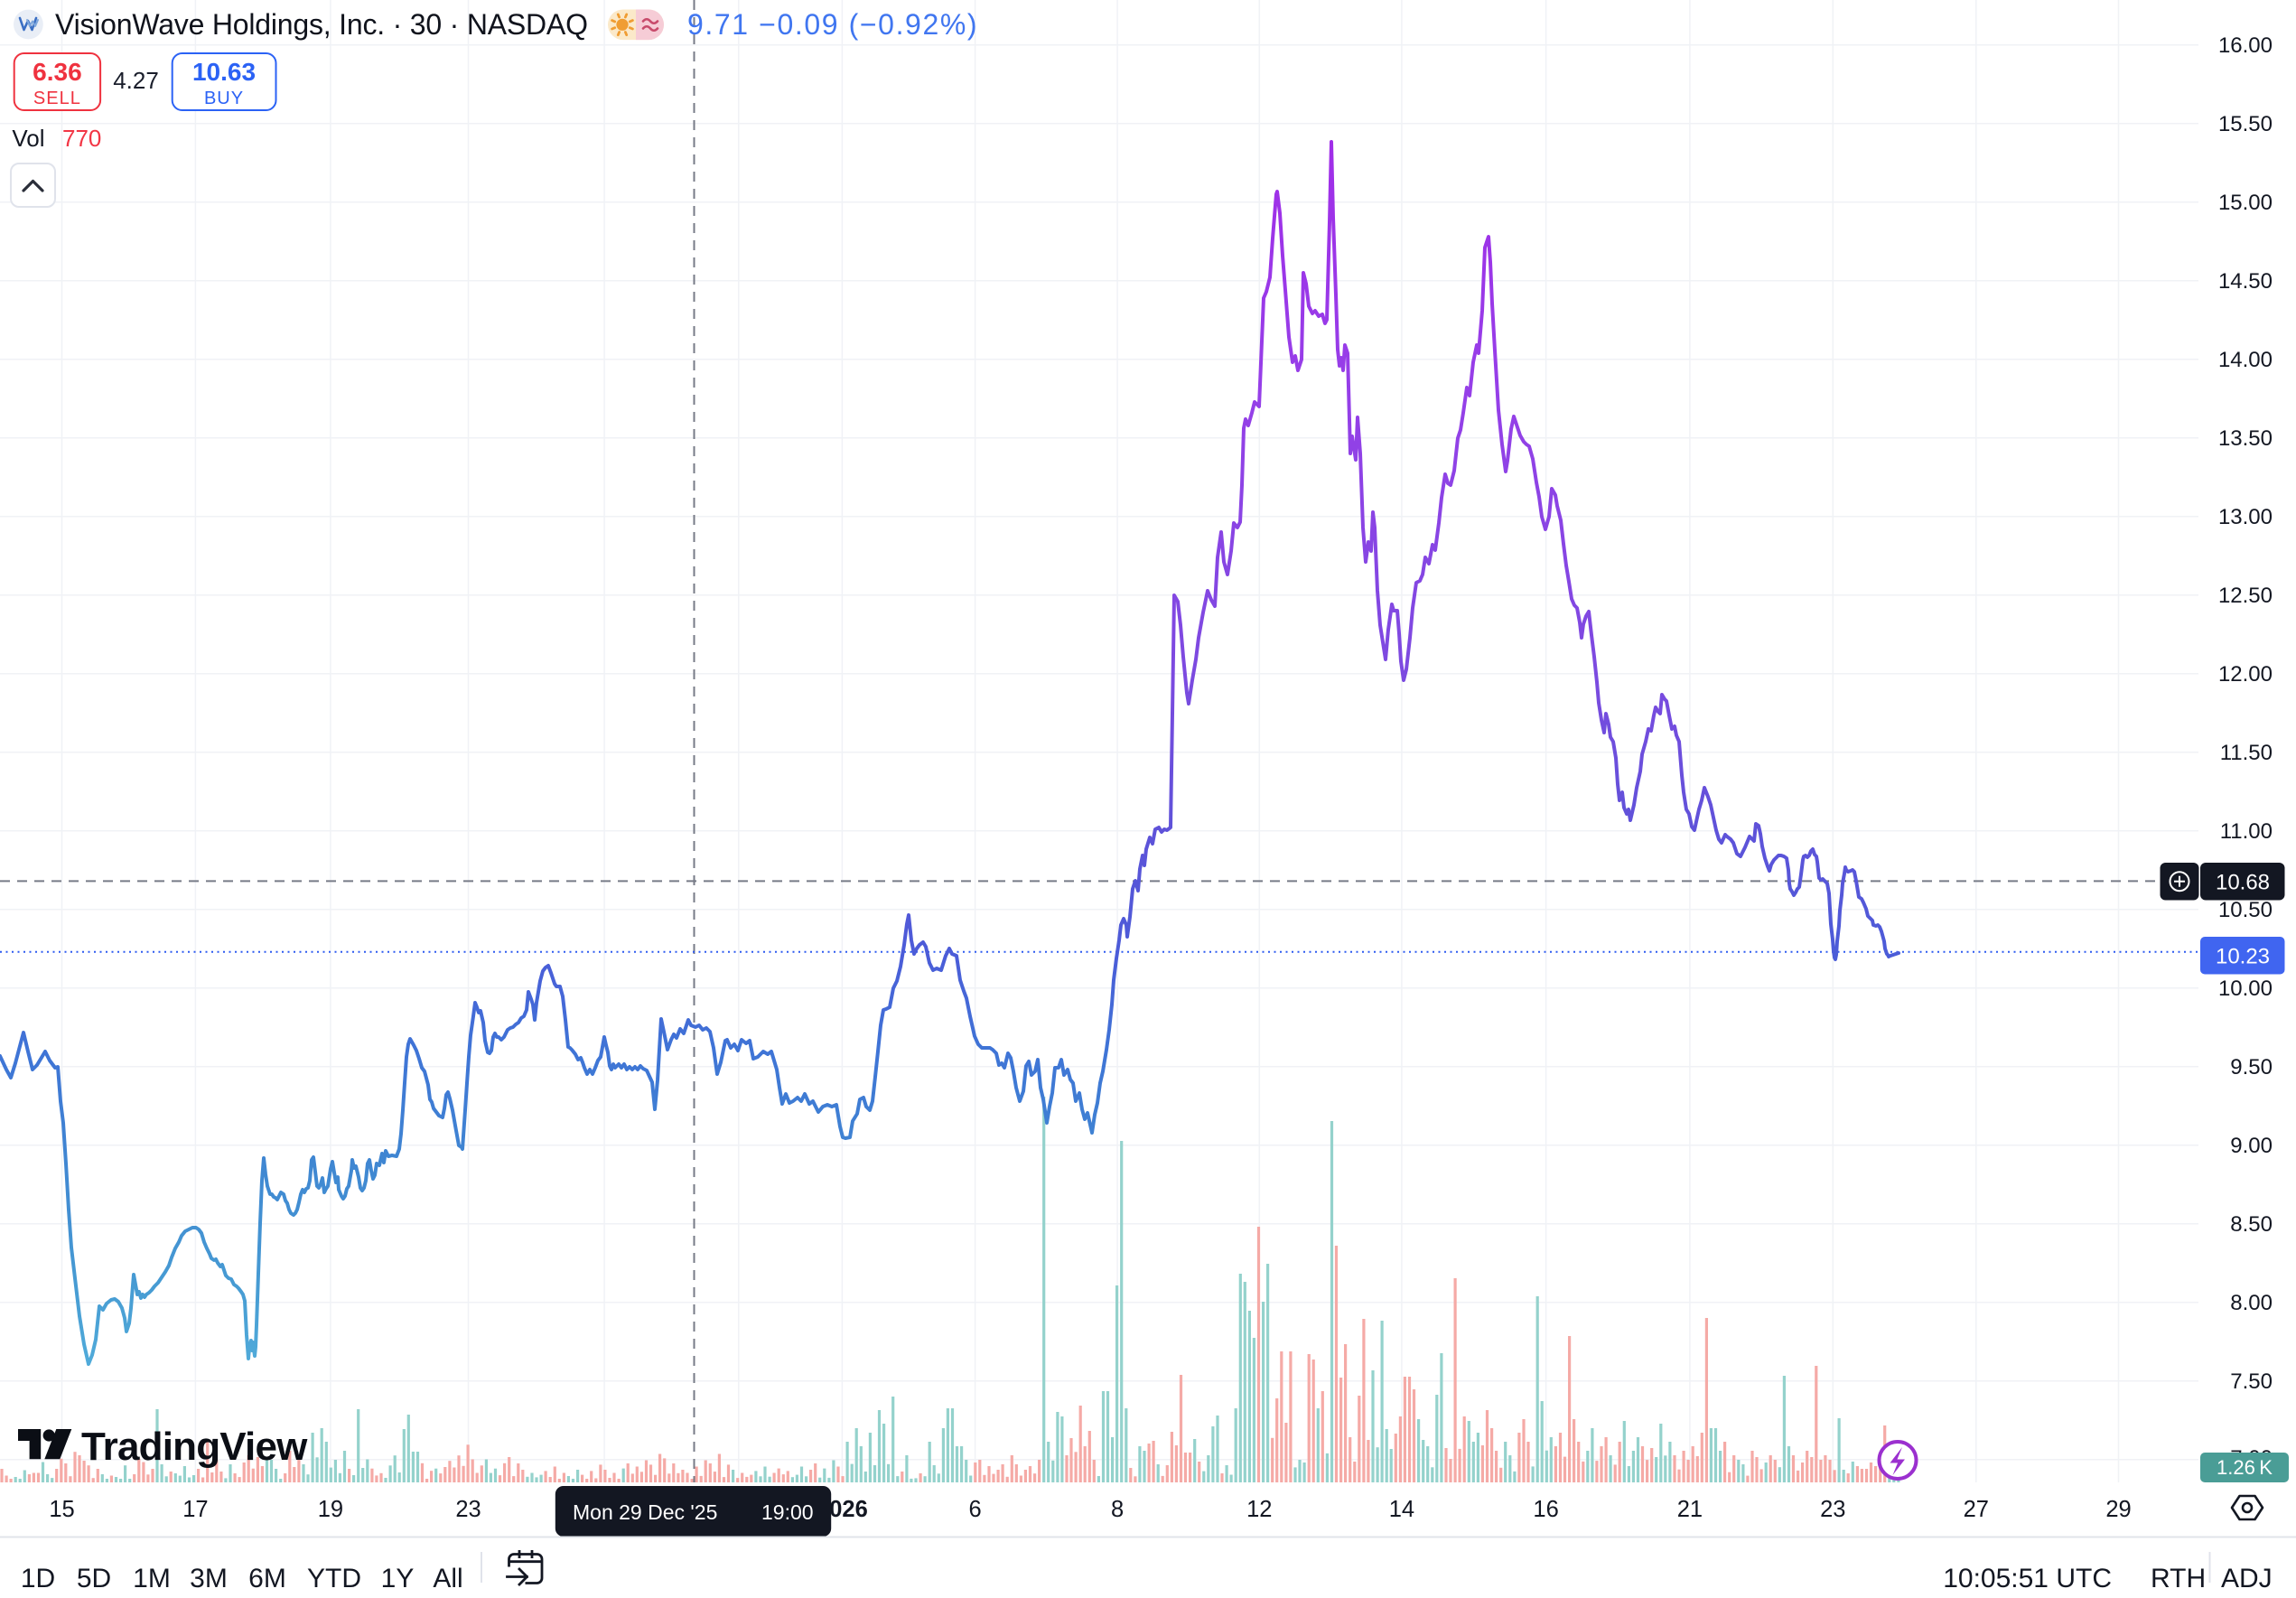 The height and width of the screenshot is (1598, 2296). What do you see at coordinates (1117, 1509) in the screenshot?
I see `svg-text: 8` at bounding box center [1117, 1509].